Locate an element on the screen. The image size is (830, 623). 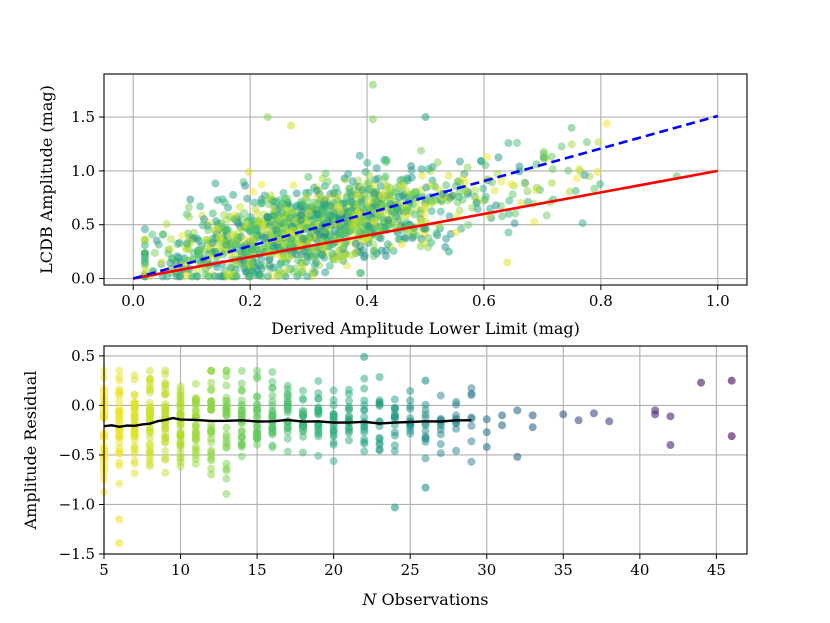
top-line-one-to-one is located at coordinates (425, 224).